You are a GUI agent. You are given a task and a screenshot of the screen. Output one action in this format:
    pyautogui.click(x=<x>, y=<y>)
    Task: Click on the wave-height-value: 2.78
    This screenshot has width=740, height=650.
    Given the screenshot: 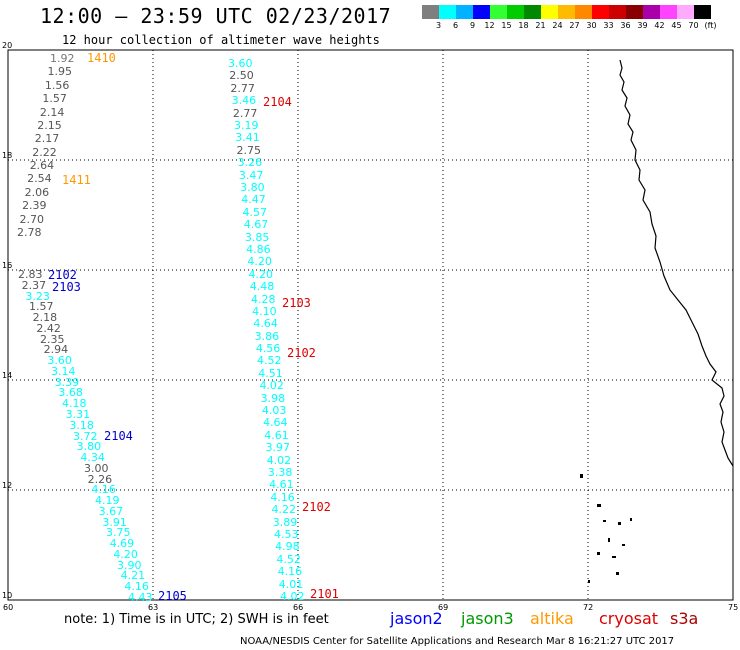 What is the action you would take?
    pyautogui.click(x=29, y=232)
    